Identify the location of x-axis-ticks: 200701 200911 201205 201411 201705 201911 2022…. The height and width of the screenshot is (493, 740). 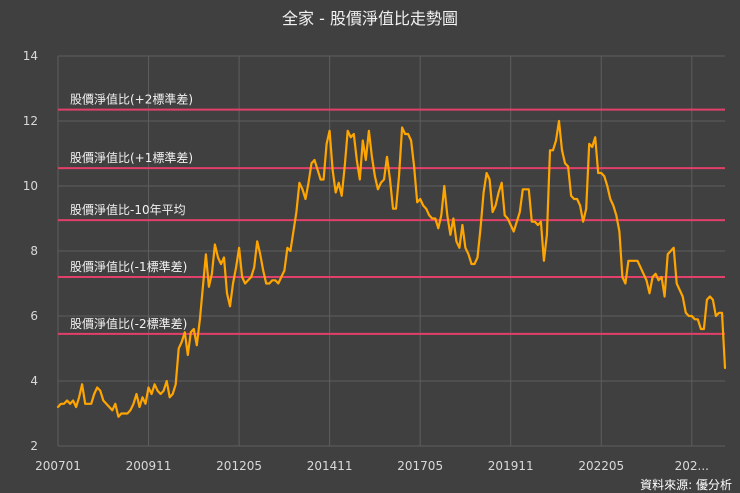
(372, 466).